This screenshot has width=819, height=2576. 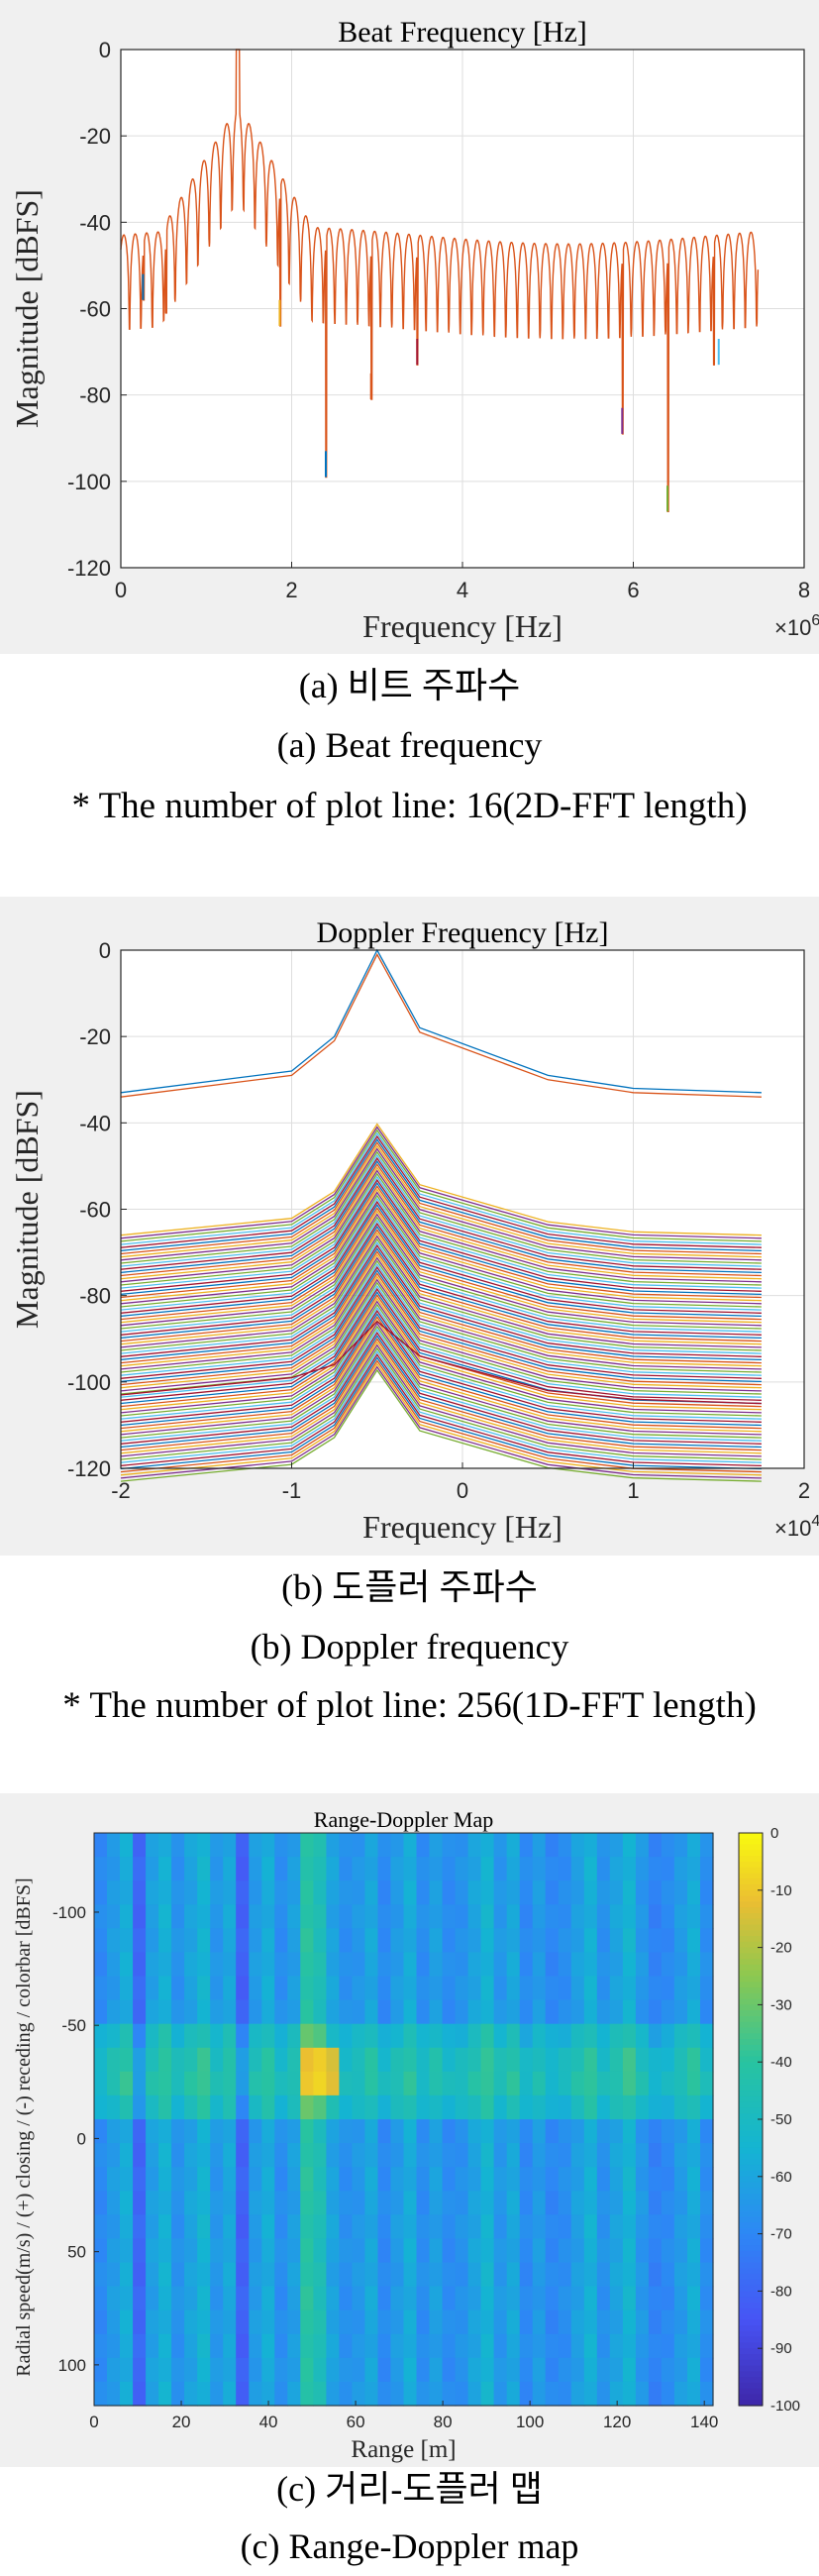 I want to click on beat-series-line, so click(x=440, y=281).